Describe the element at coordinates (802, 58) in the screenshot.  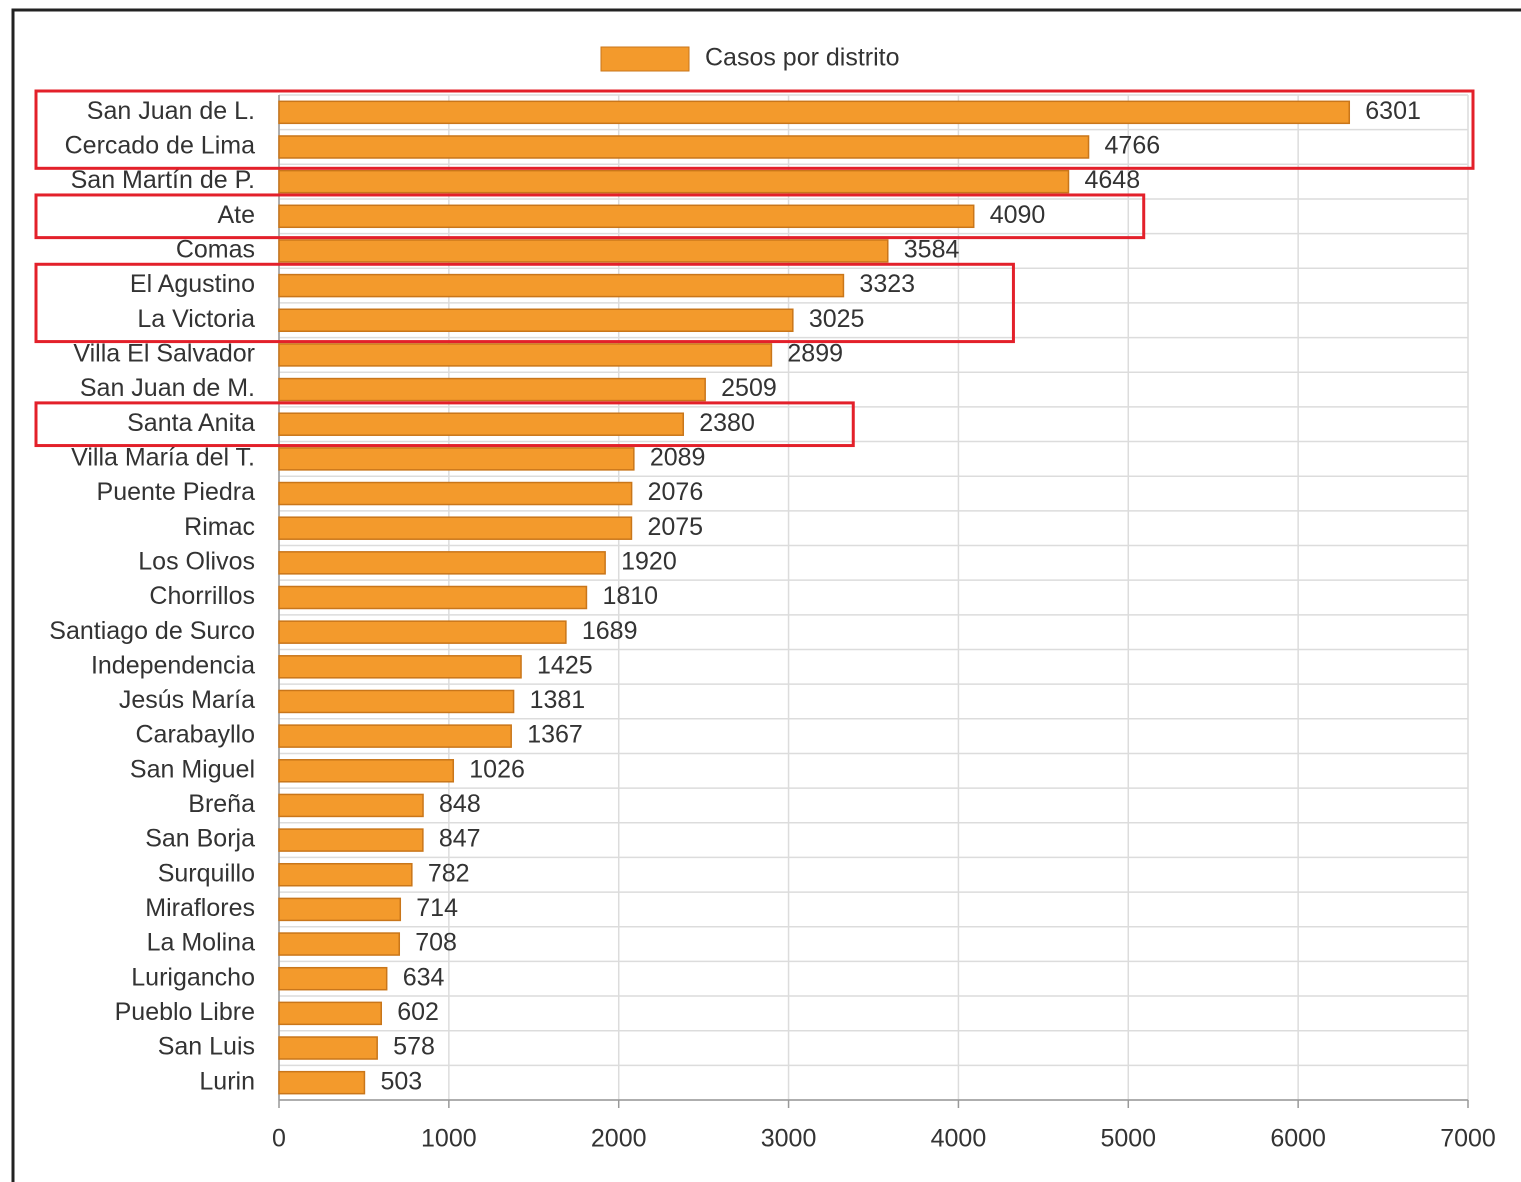
I see `legend-label: Casos por distrito` at that location.